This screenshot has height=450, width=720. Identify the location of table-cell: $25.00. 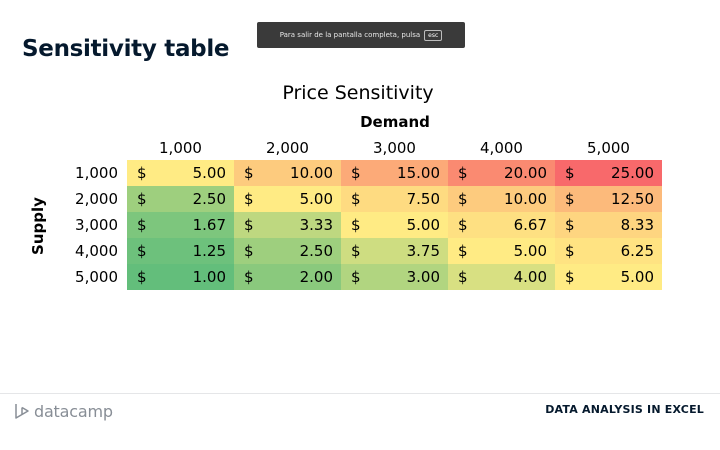
(608, 173).